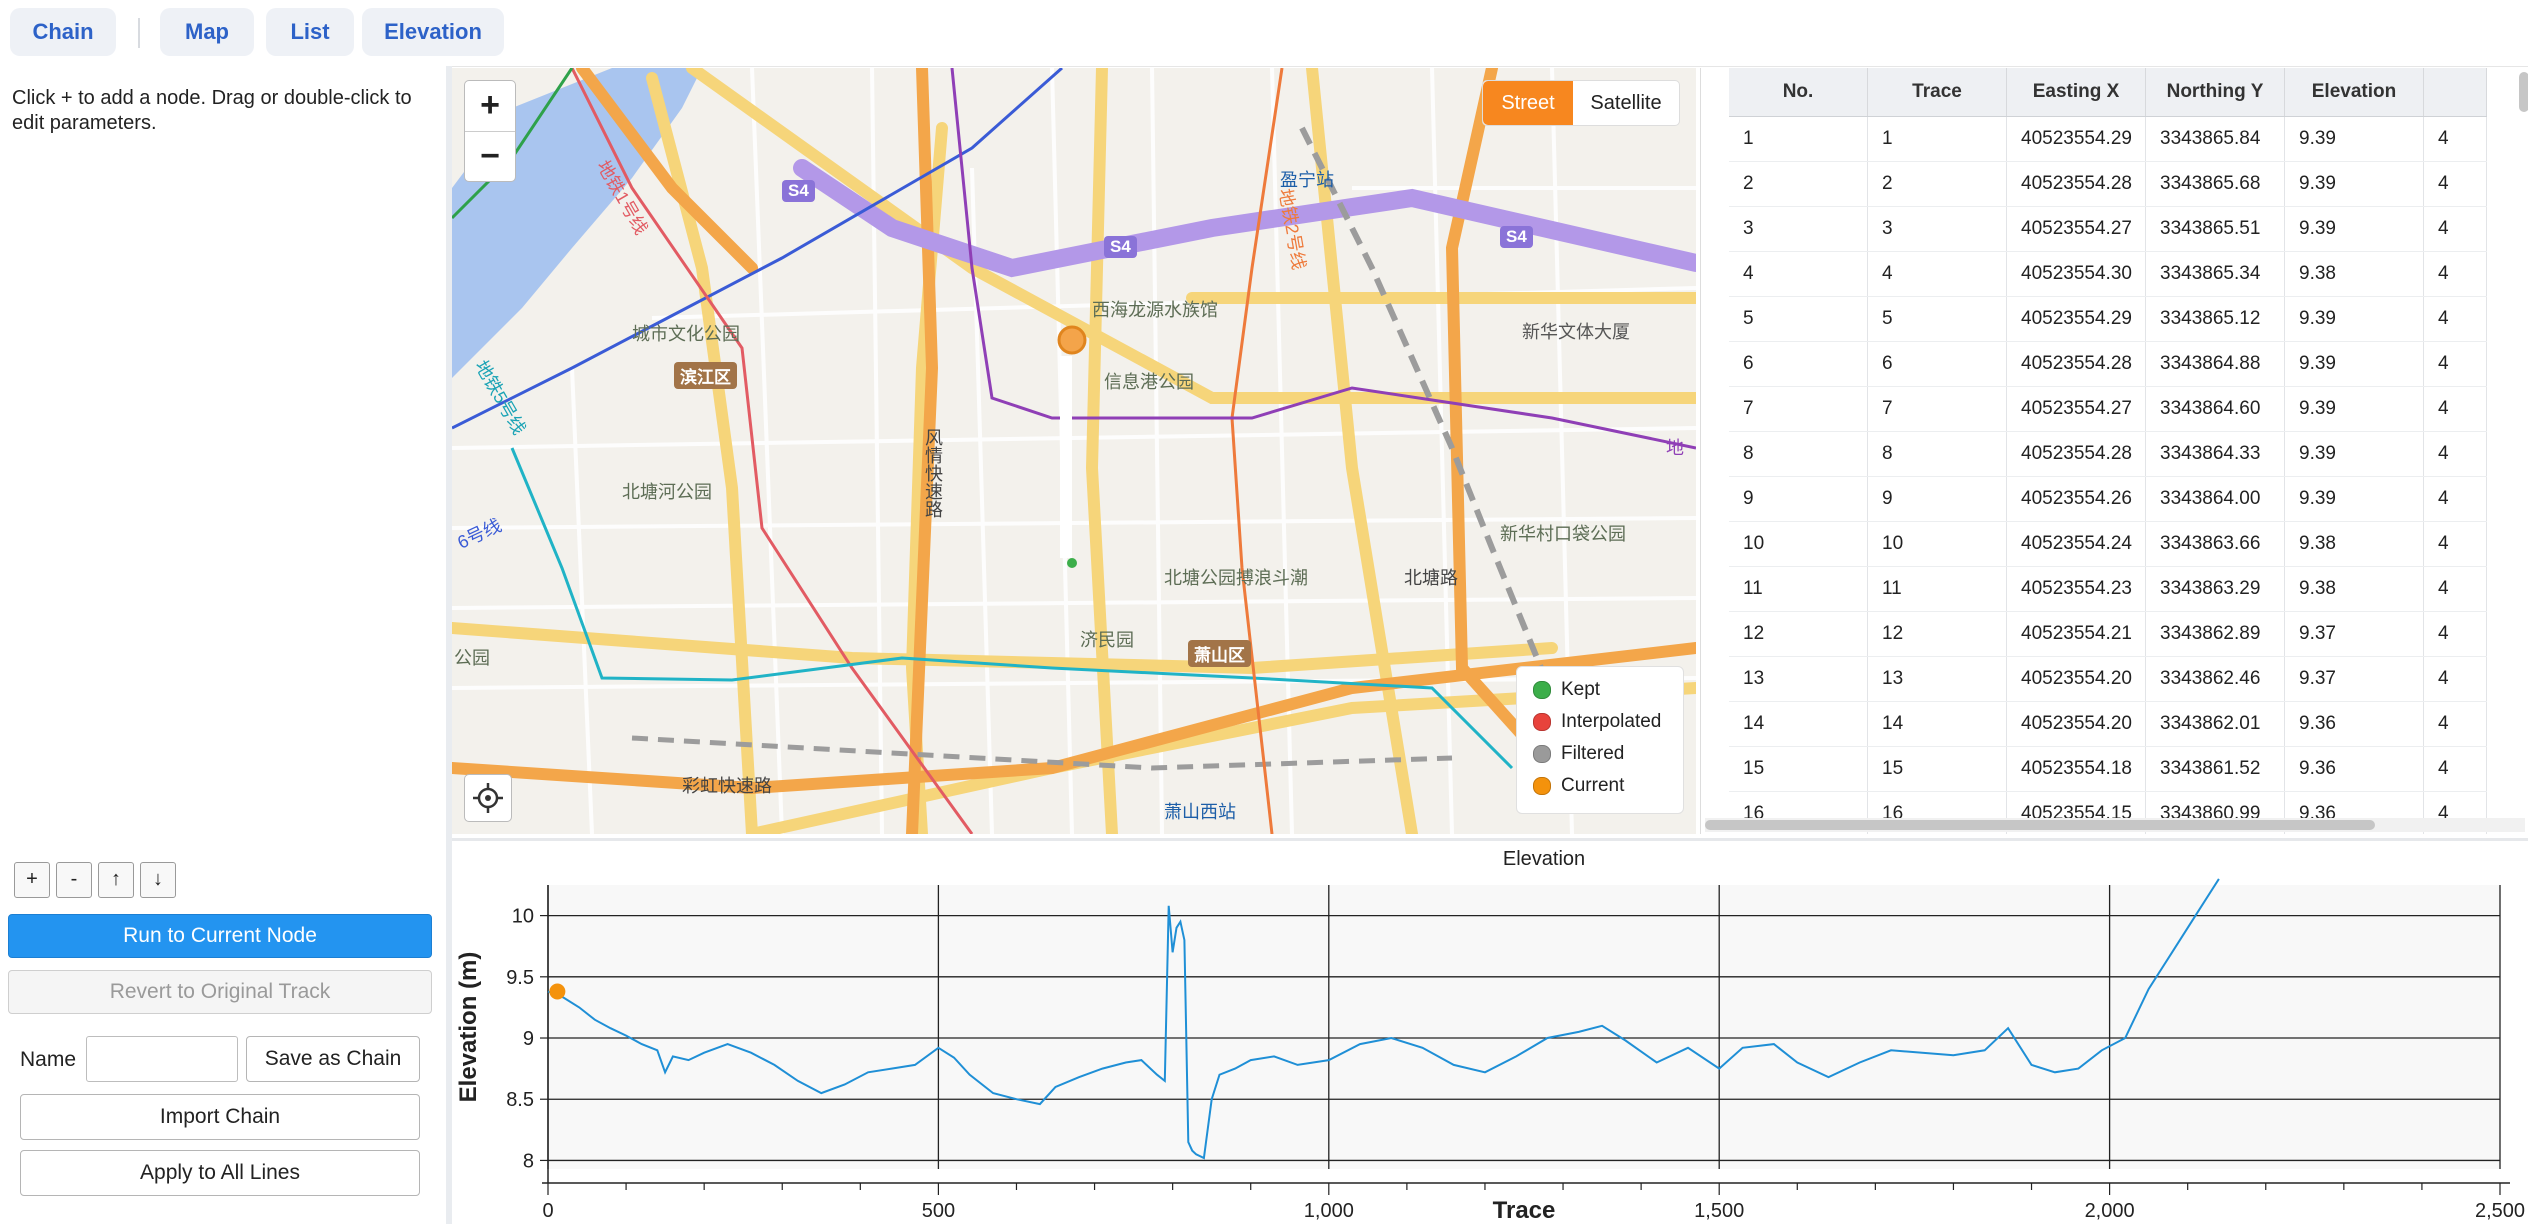 This screenshot has width=2528, height=1229. Describe the element at coordinates (1528, 103) in the screenshot. I see `layer-street-button: Street` at that location.